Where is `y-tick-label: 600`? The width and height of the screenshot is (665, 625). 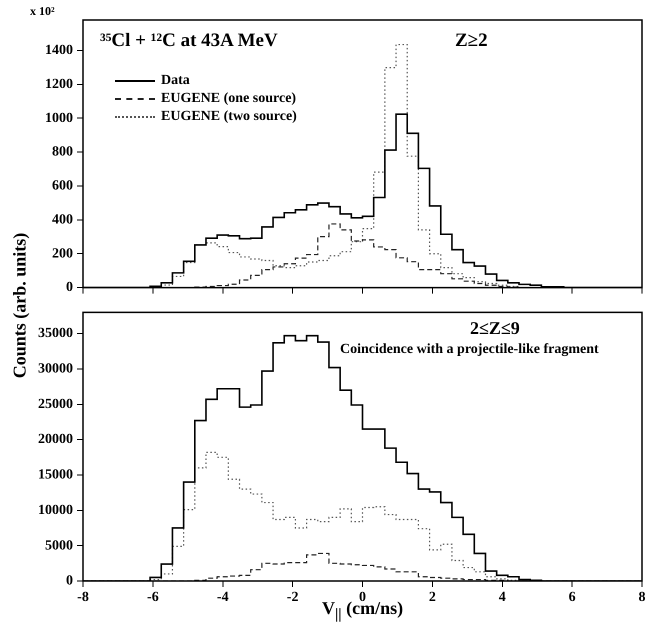 y-tick-label: 600 is located at coordinates (62, 186).